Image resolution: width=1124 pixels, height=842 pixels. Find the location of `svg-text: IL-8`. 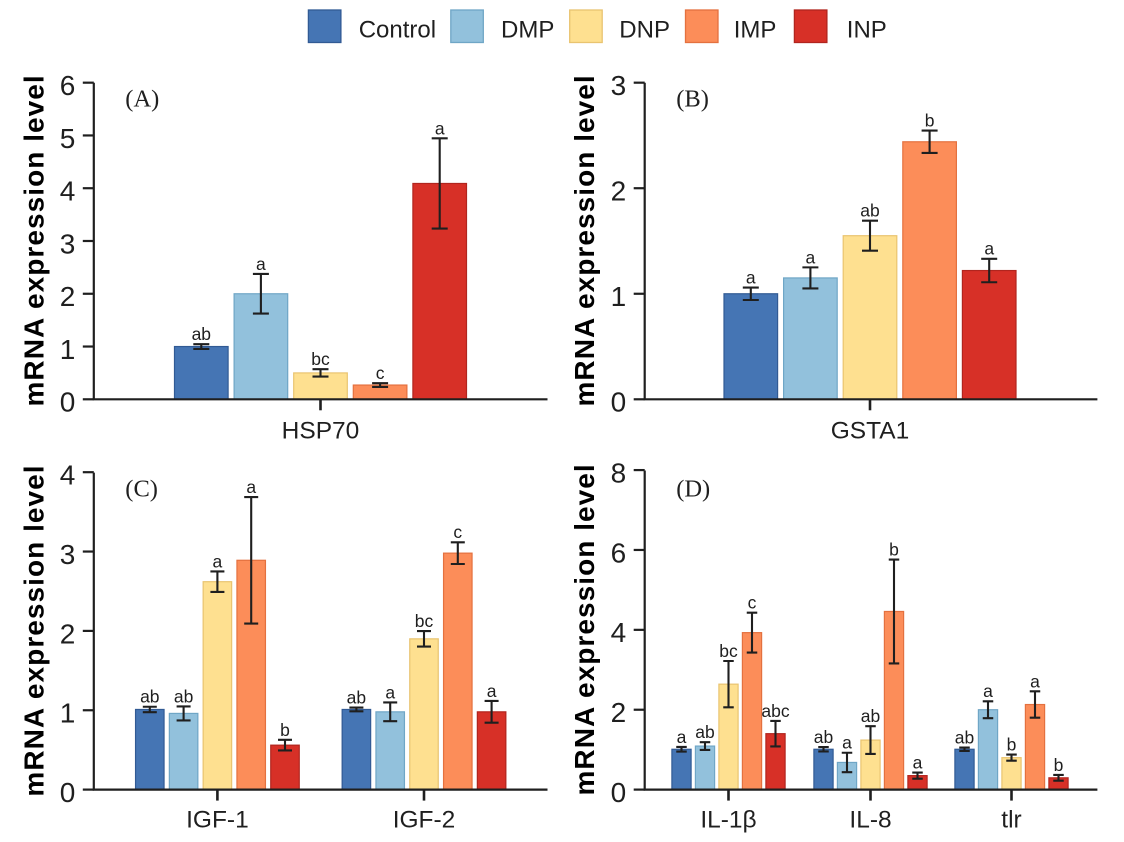

svg-text: IL-8 is located at coordinates (870, 820).